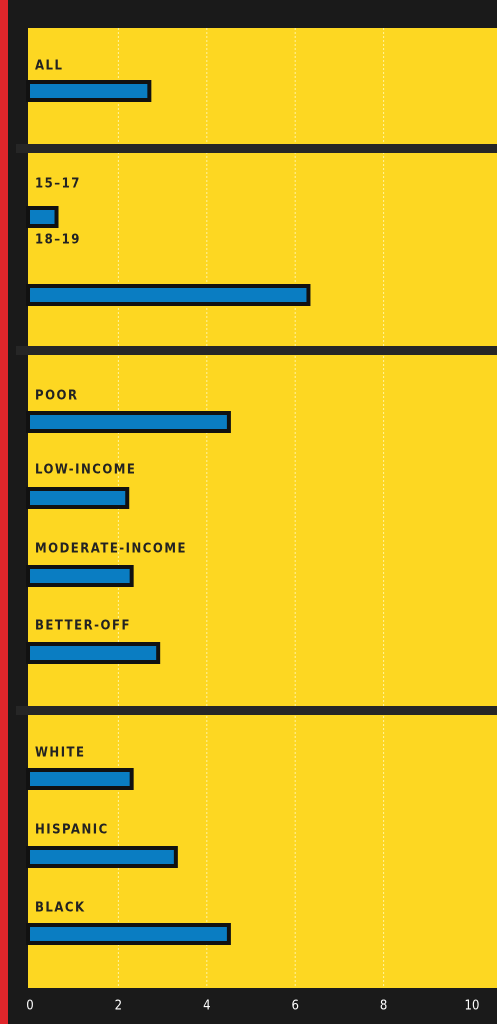 The image size is (497, 1024). I want to click on x-tick-label: 8, so click(383, 1006).